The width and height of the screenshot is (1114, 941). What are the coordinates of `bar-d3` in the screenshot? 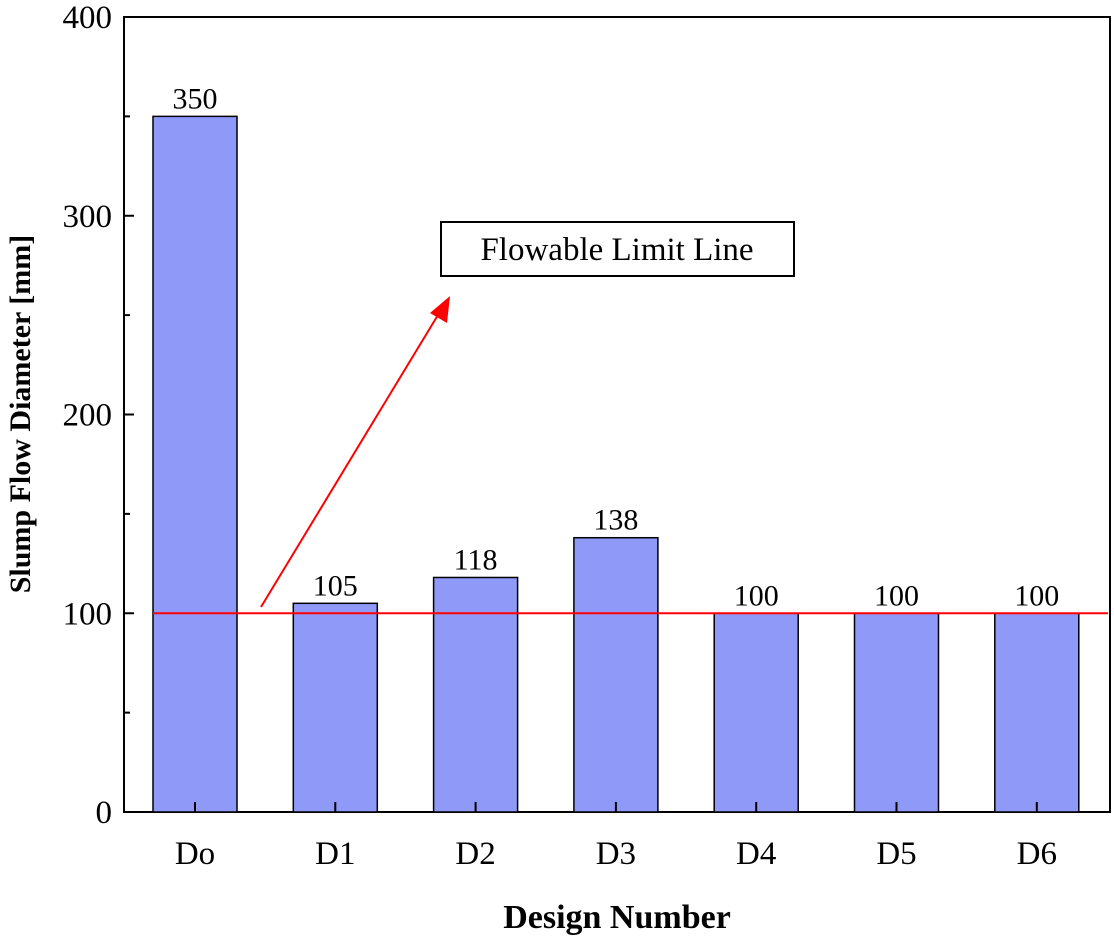 It's located at (616, 674).